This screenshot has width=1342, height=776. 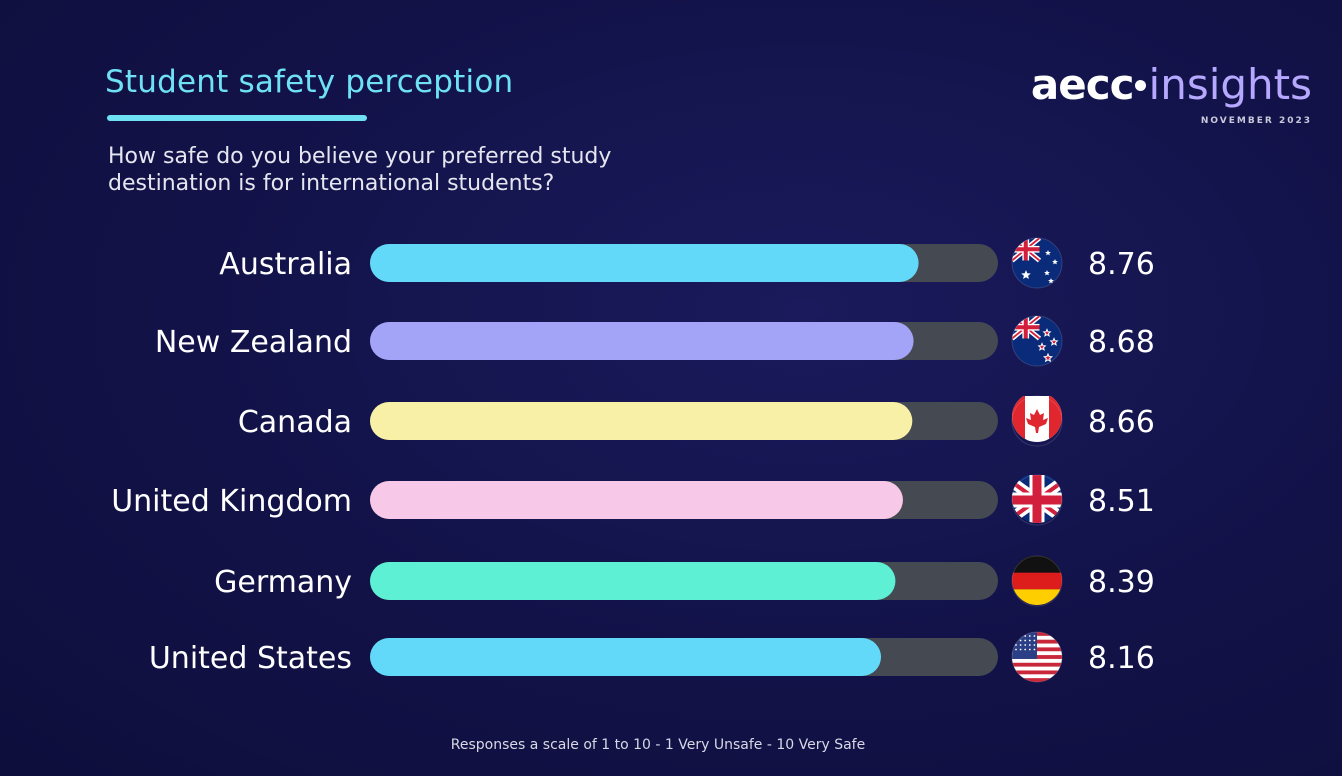 I want to click on category-label-germany: Germany, so click(x=283, y=582).